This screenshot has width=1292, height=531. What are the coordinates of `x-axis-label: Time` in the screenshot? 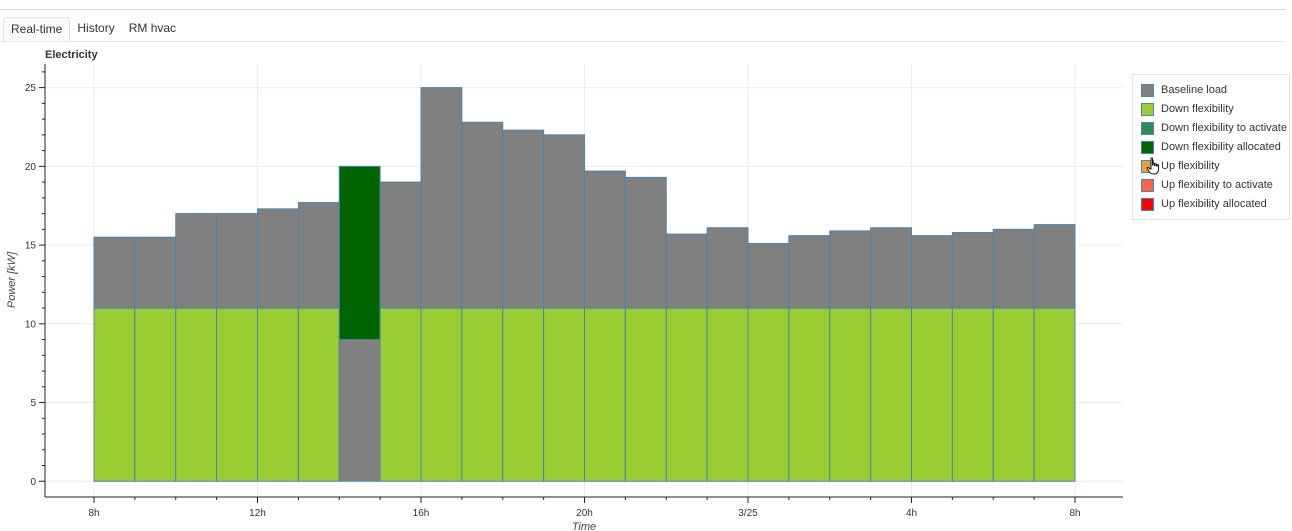 It's located at (584, 526).